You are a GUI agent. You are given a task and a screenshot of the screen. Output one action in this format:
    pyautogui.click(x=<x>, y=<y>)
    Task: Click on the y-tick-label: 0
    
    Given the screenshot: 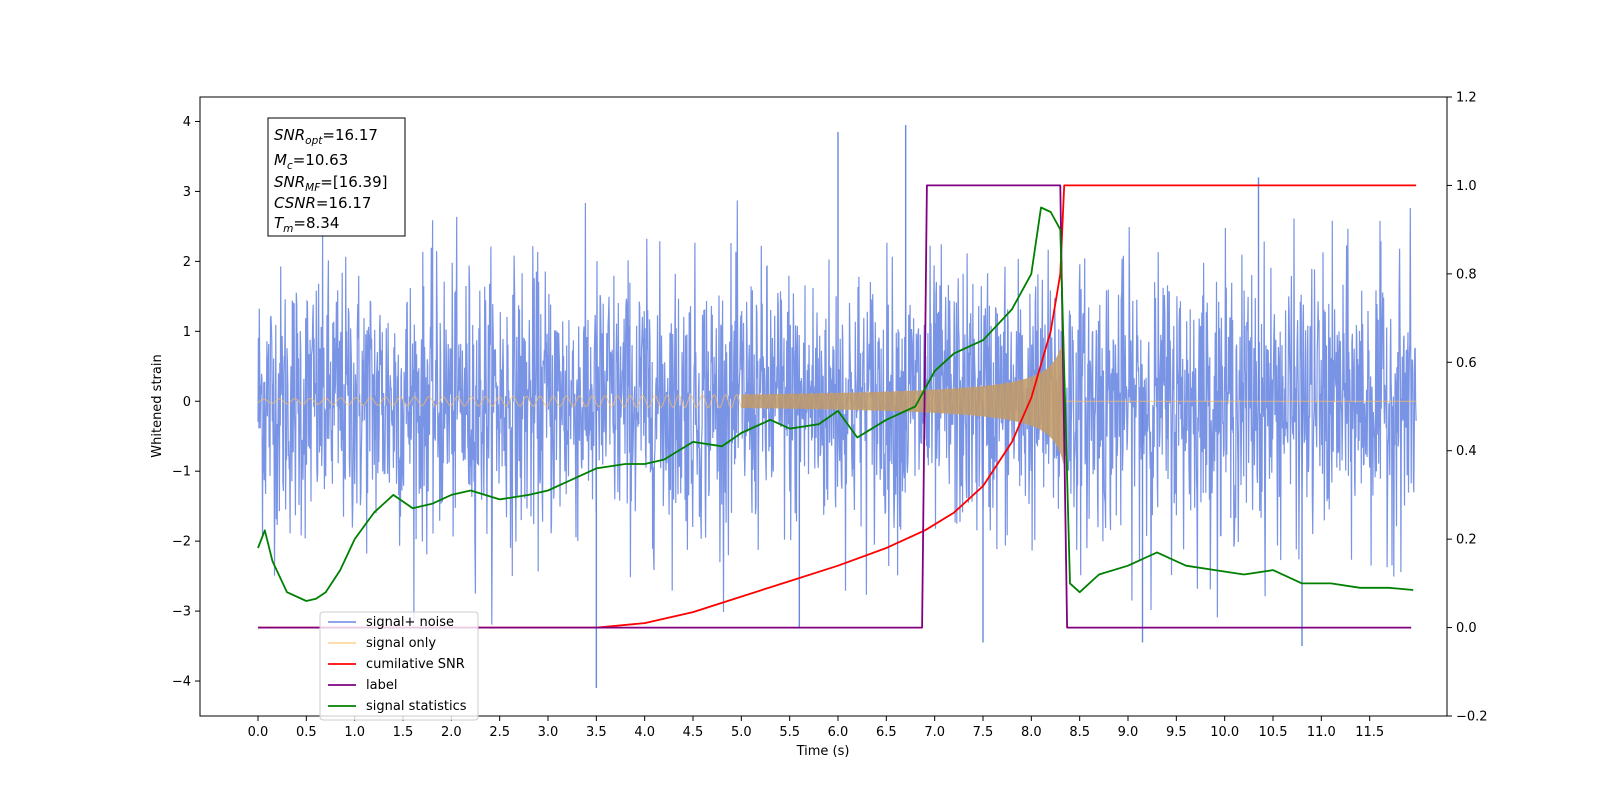 What is the action you would take?
    pyautogui.click(x=187, y=402)
    